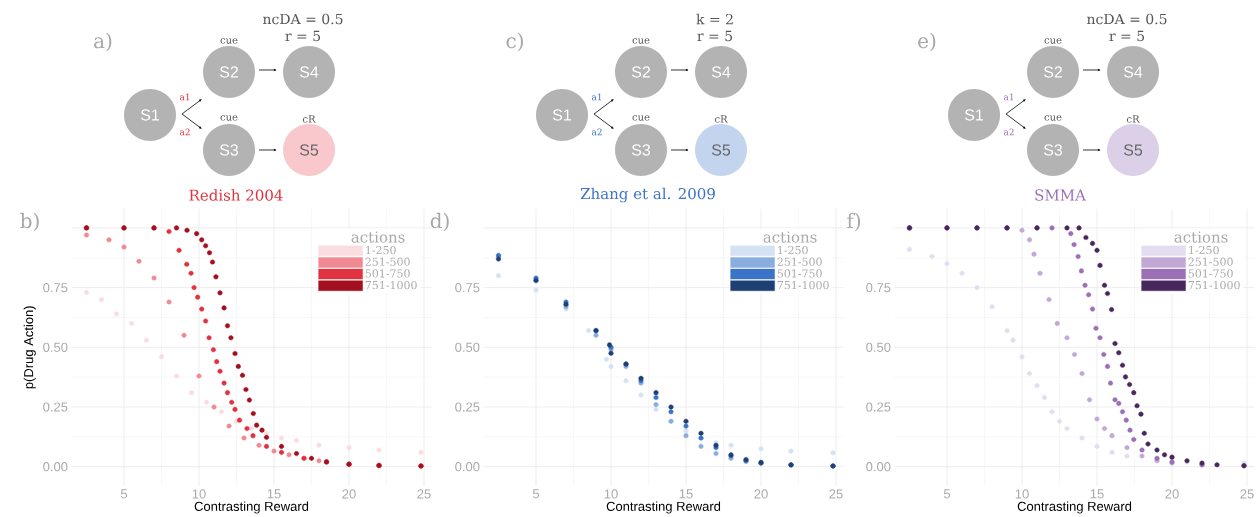 The image size is (1257, 517). What do you see at coordinates (714, 19) in the screenshot?
I see `text: k = 2` at bounding box center [714, 19].